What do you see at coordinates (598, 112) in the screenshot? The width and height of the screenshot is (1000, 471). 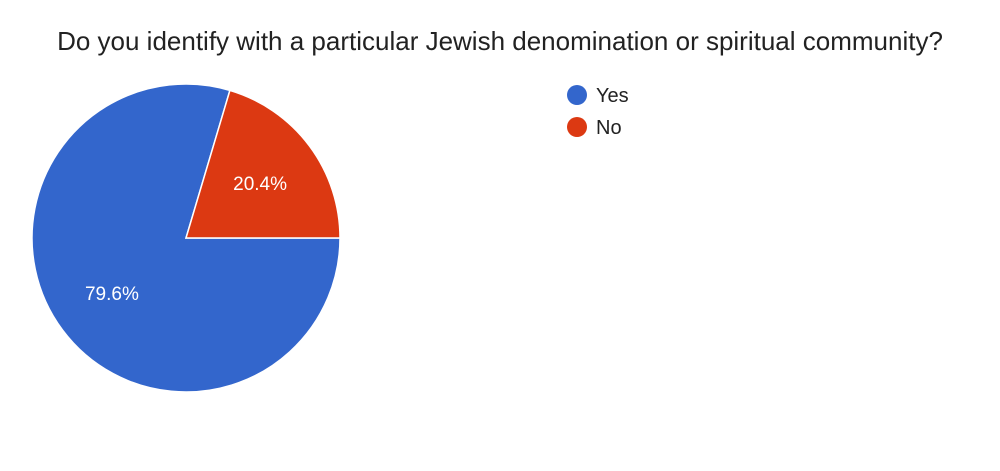 I see `legend: Yes No` at bounding box center [598, 112].